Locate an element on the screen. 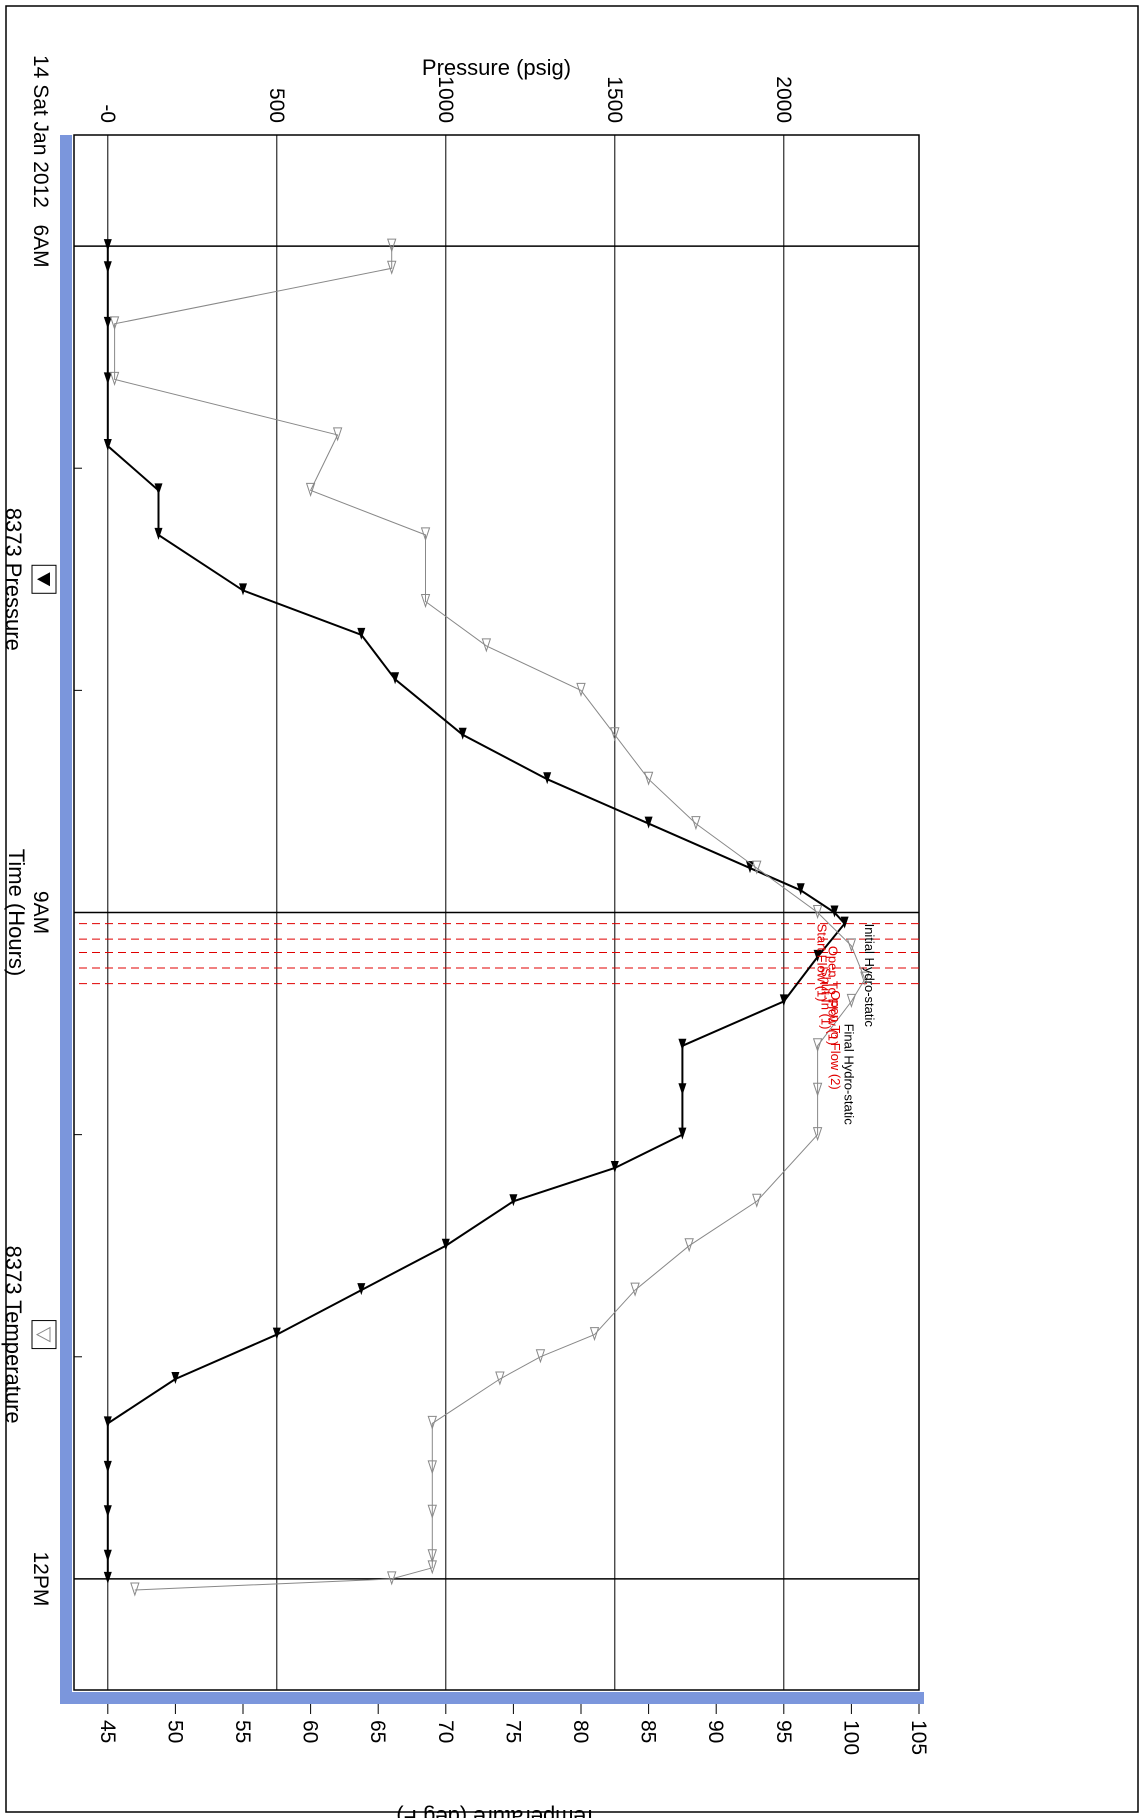 This screenshot has height=1818, width=1144. time-axis-bar is located at coordinates (66, 916).